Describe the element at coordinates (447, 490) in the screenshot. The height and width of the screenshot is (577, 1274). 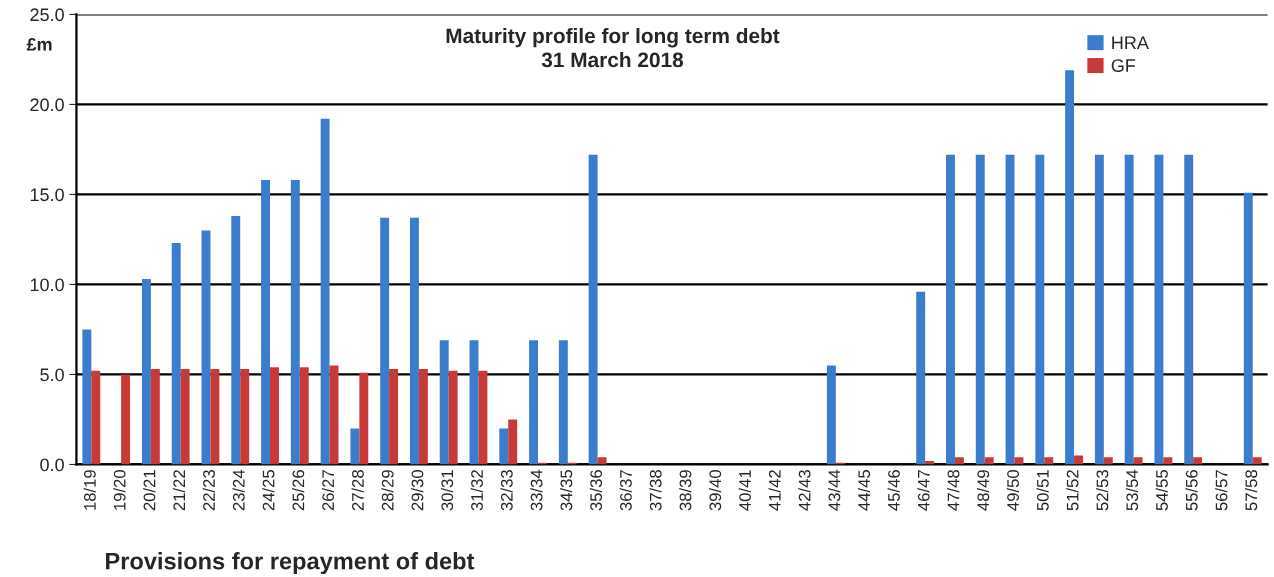
I see `x-tick-label: 30/31` at that location.